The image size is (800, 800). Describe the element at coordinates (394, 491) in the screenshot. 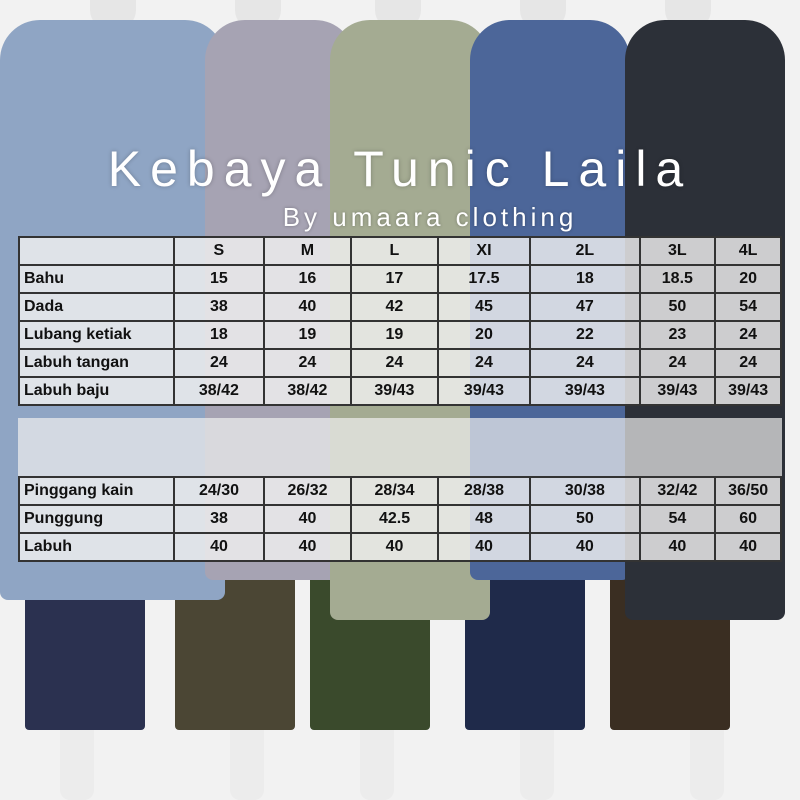

I see `measurement-value: 28/34` at that location.